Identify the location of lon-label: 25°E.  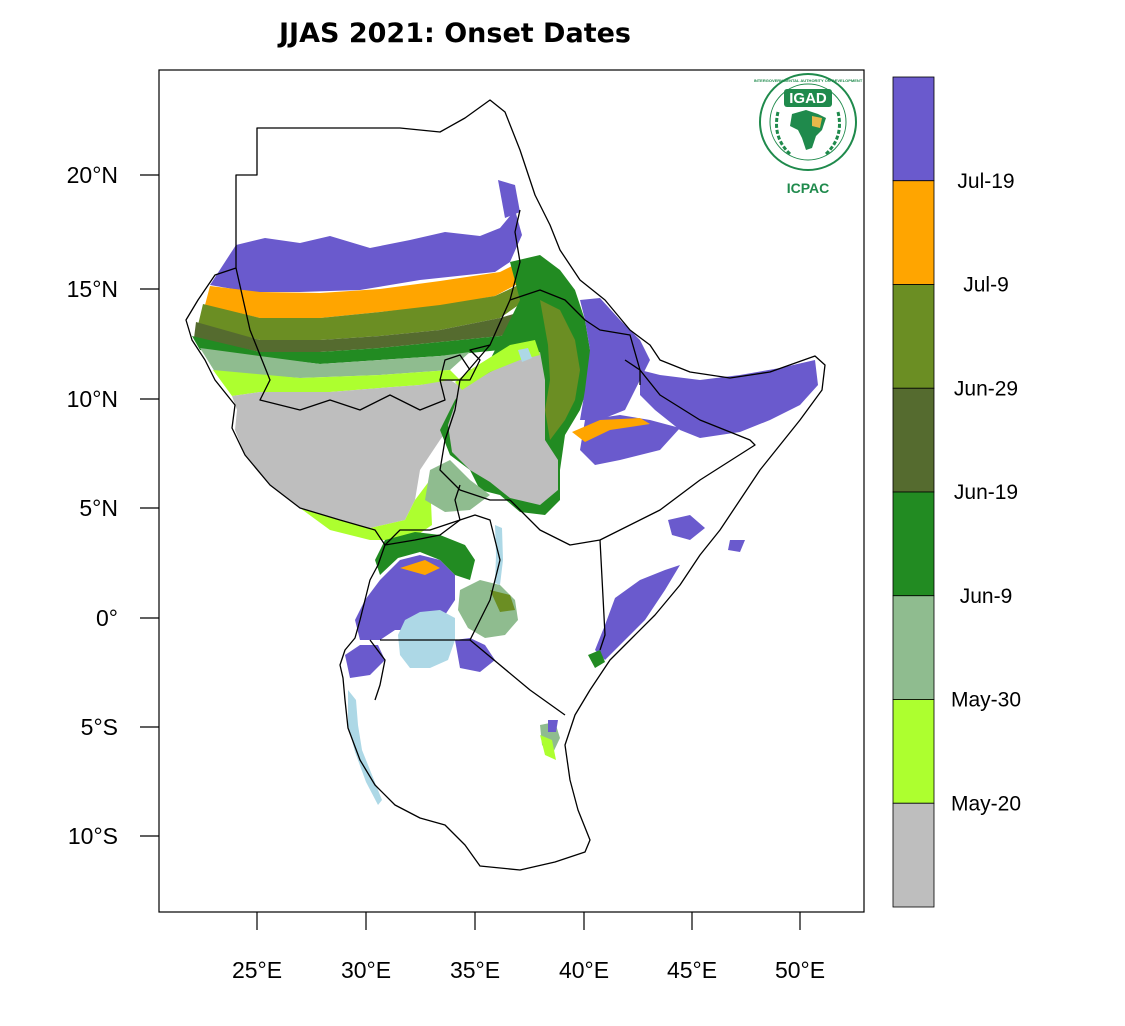
(257, 970).